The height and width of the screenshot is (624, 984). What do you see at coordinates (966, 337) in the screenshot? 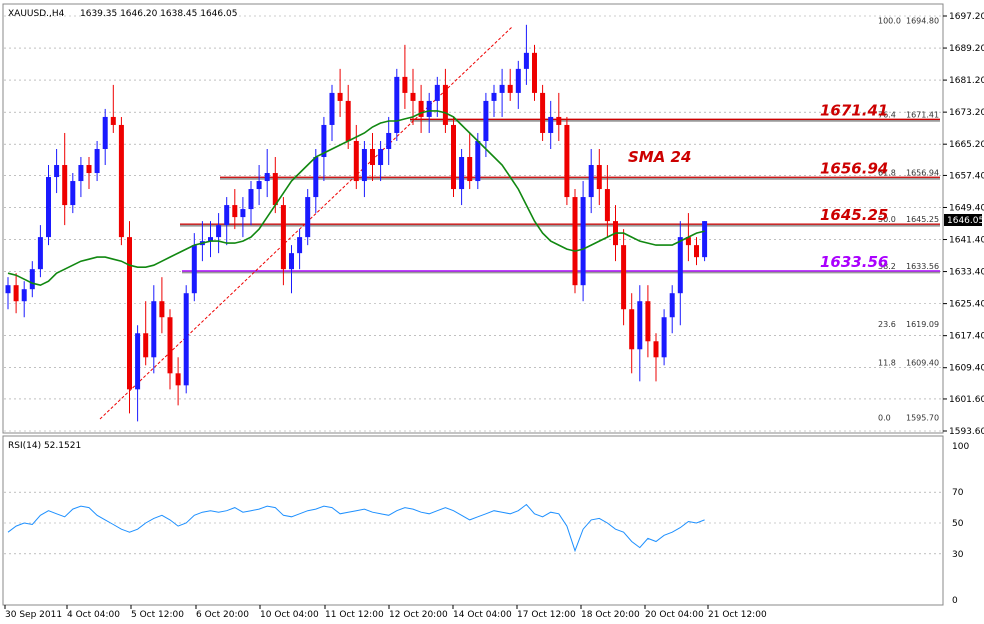
I see `y-tick-label: 1617.40` at bounding box center [966, 337].